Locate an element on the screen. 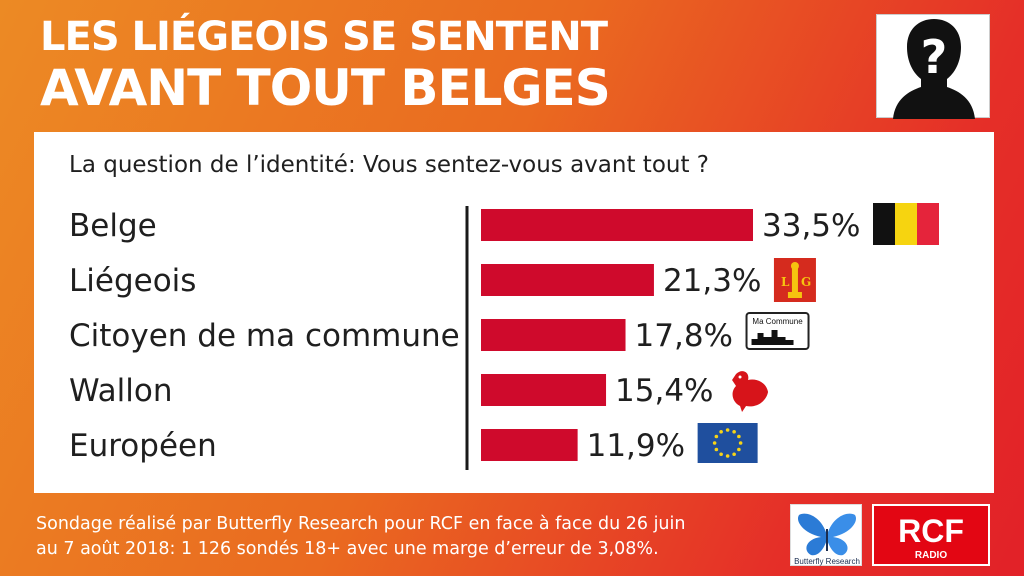 The height and width of the screenshot is (576, 1024). category-label: Européen is located at coordinates (143, 446).